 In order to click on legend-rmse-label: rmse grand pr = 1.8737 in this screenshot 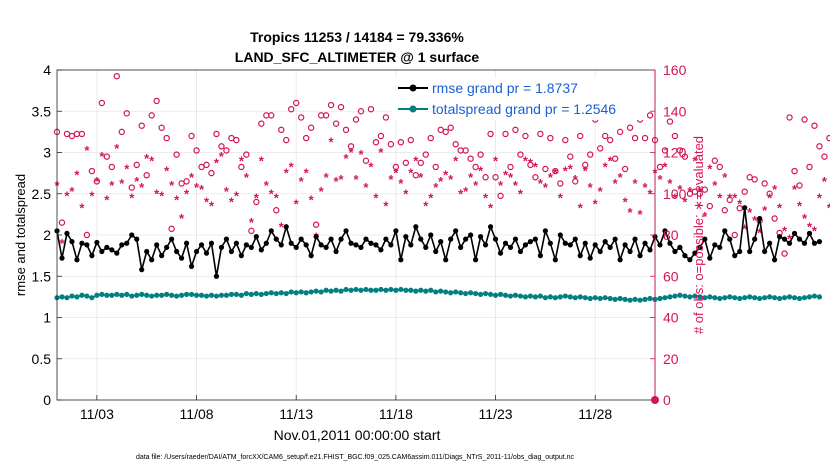, I will do `click(505, 88)`.